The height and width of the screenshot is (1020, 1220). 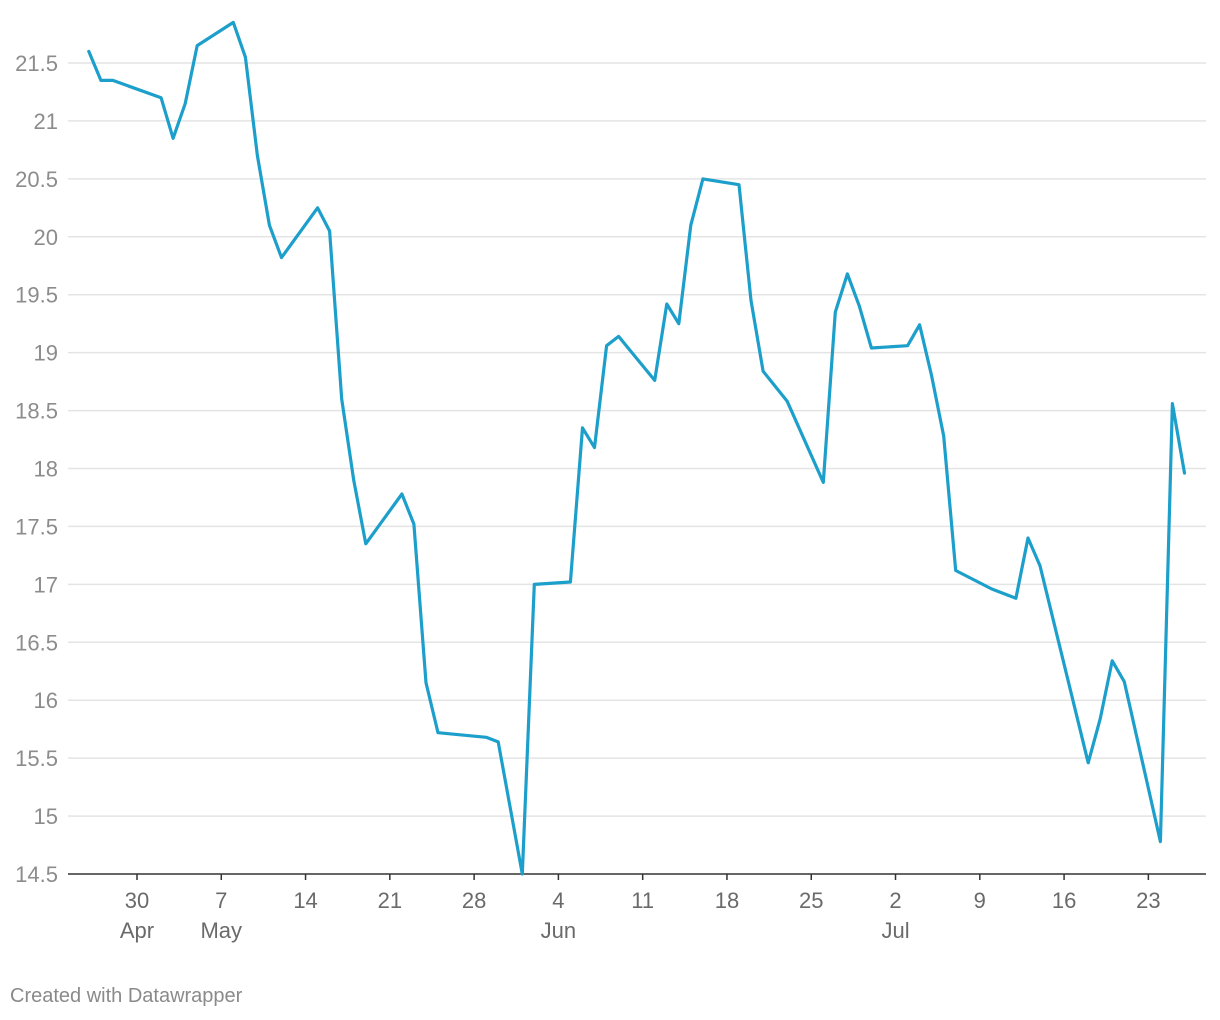 What do you see at coordinates (126, 996) in the screenshot?
I see `chart-credit: Created with Datawrapper` at bounding box center [126, 996].